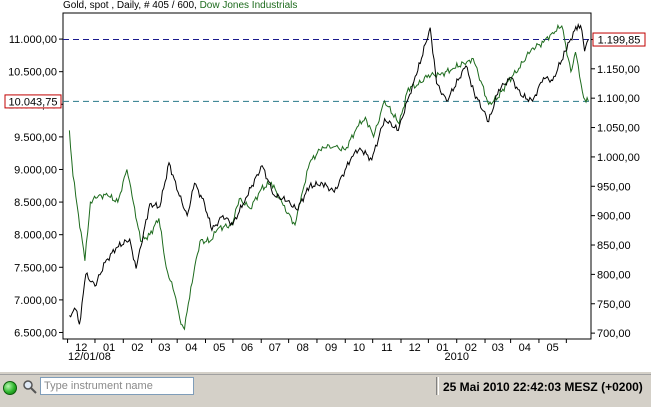 The image size is (651, 407). I want to click on left-axis-tick-label: 8.000,00, so click(35, 236).